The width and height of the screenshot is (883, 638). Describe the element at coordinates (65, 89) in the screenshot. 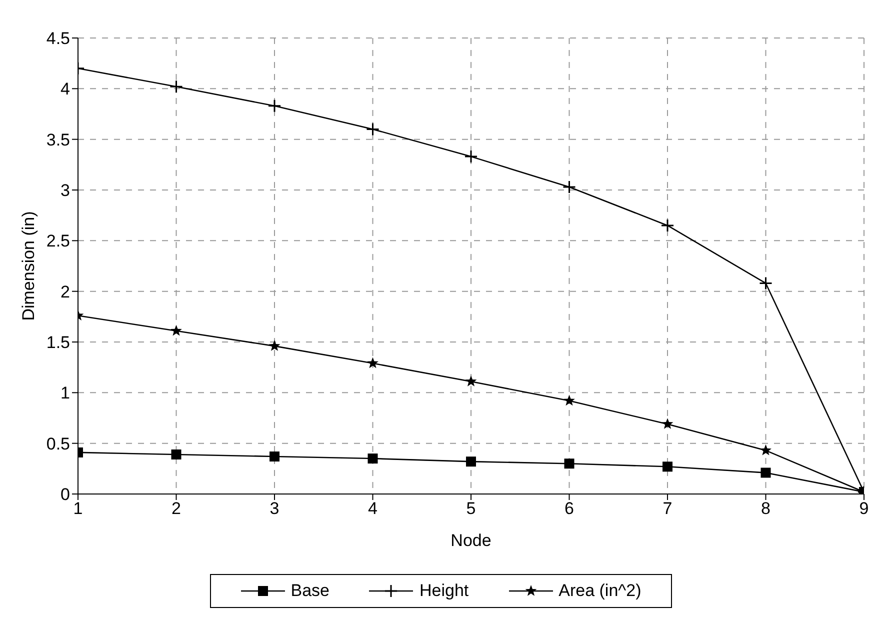

I see `y-tick-label: 4` at that location.